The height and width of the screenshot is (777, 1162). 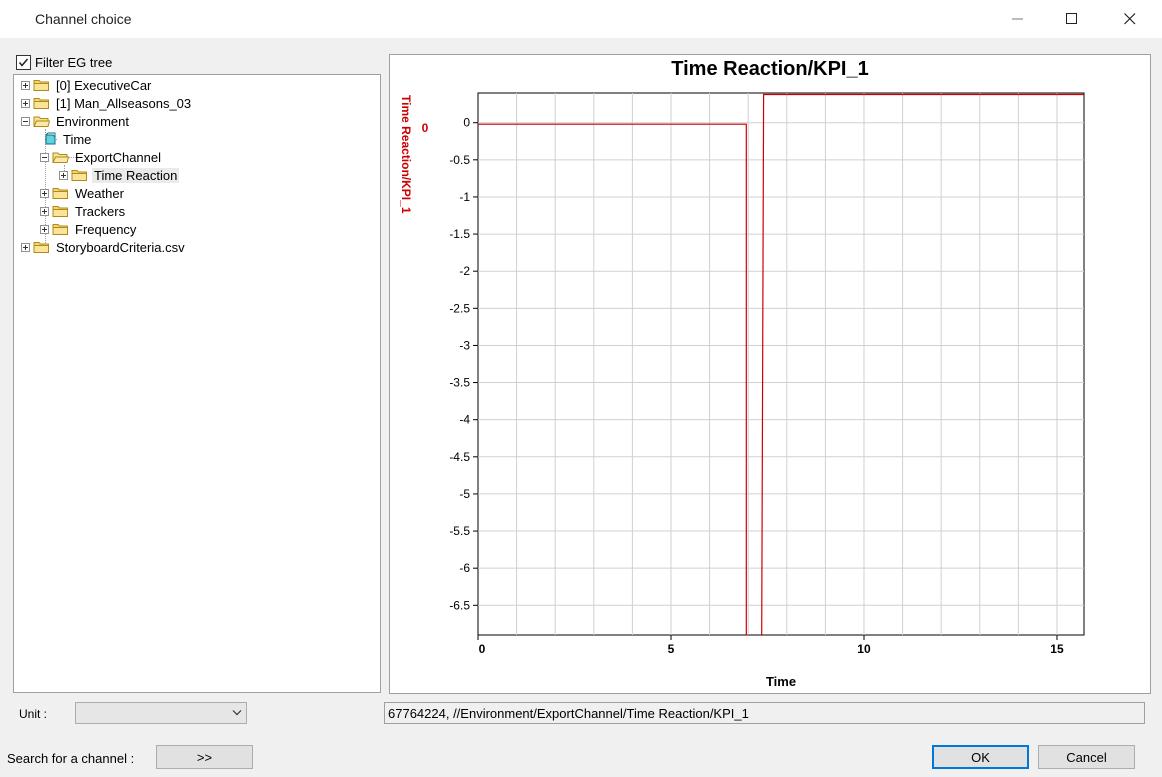 I want to click on tree-item: StoryboardCriteria.csv, so click(x=104, y=247).